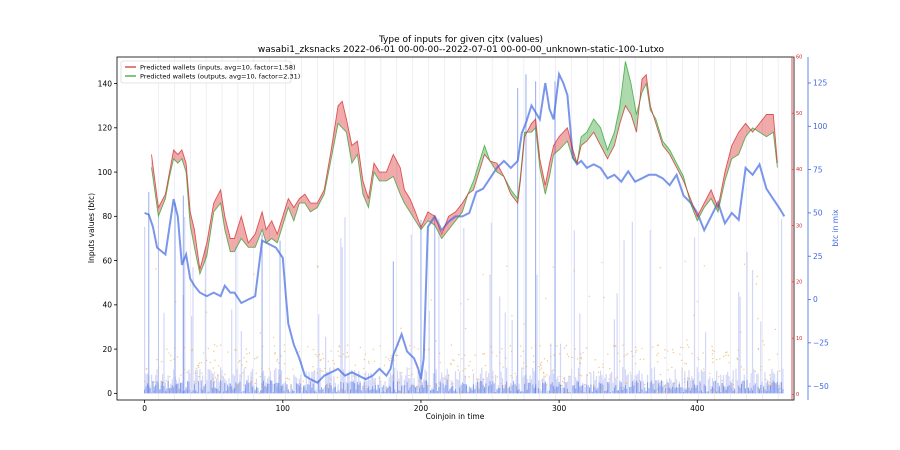 This screenshot has width=900, height=450. Describe the element at coordinates (799, 226) in the screenshot. I see `red-tick-label: 30` at that location.